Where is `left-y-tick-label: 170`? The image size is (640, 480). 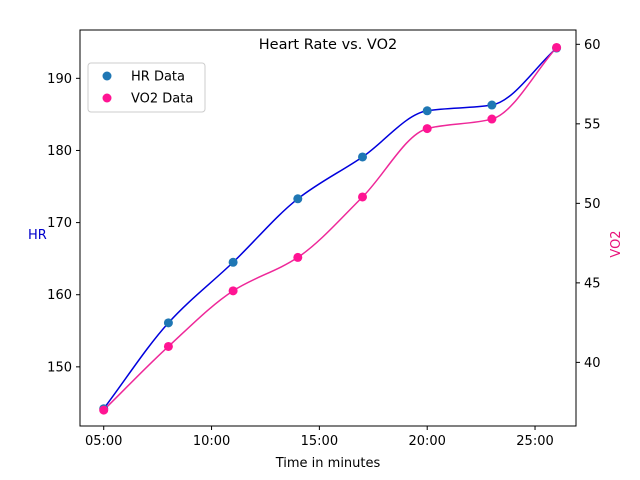
left-y-tick-label: 170 is located at coordinates (59, 223).